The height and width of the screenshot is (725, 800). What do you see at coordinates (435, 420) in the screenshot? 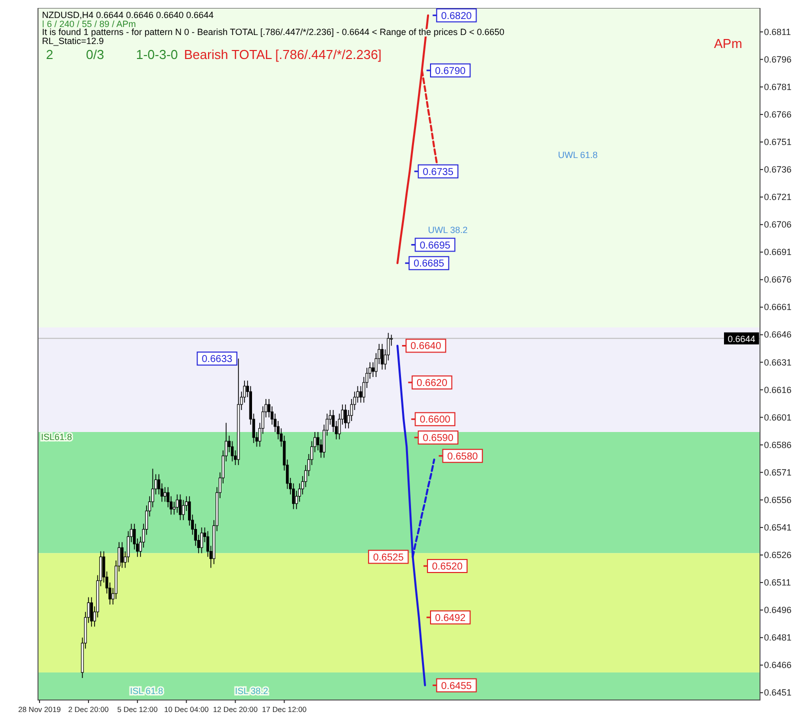
I see `annotation: 0.6600` at bounding box center [435, 420].